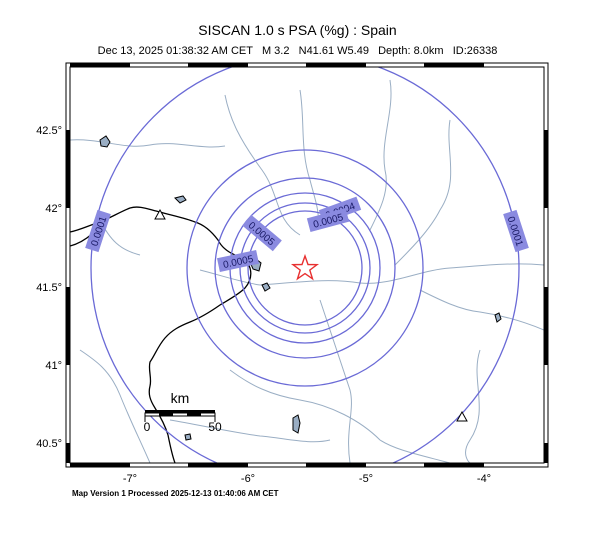  I want to click on lat-tick: 40.5°, so click(49, 444).